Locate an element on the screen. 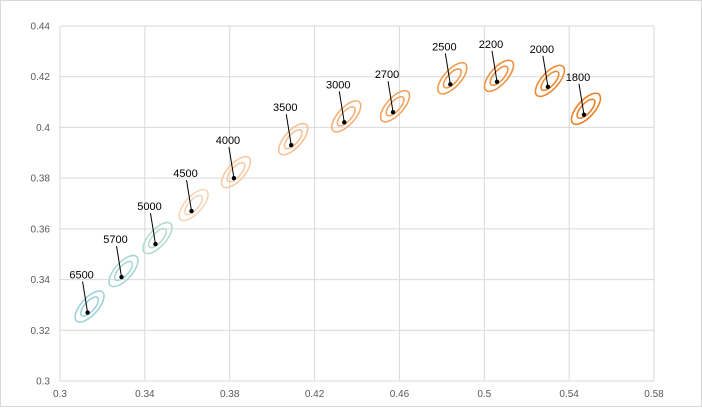  data-label: 3500 is located at coordinates (285, 108).